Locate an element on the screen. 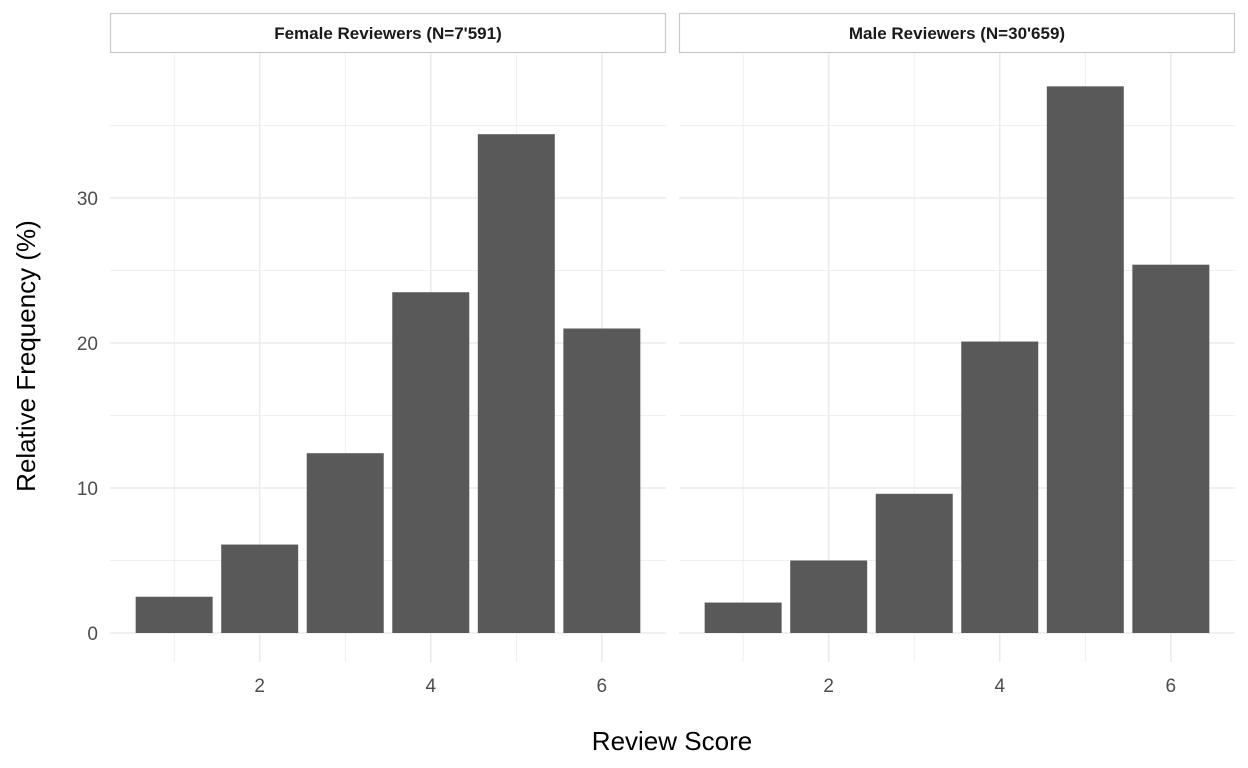  y-tick-label: 10 is located at coordinates (87, 489).